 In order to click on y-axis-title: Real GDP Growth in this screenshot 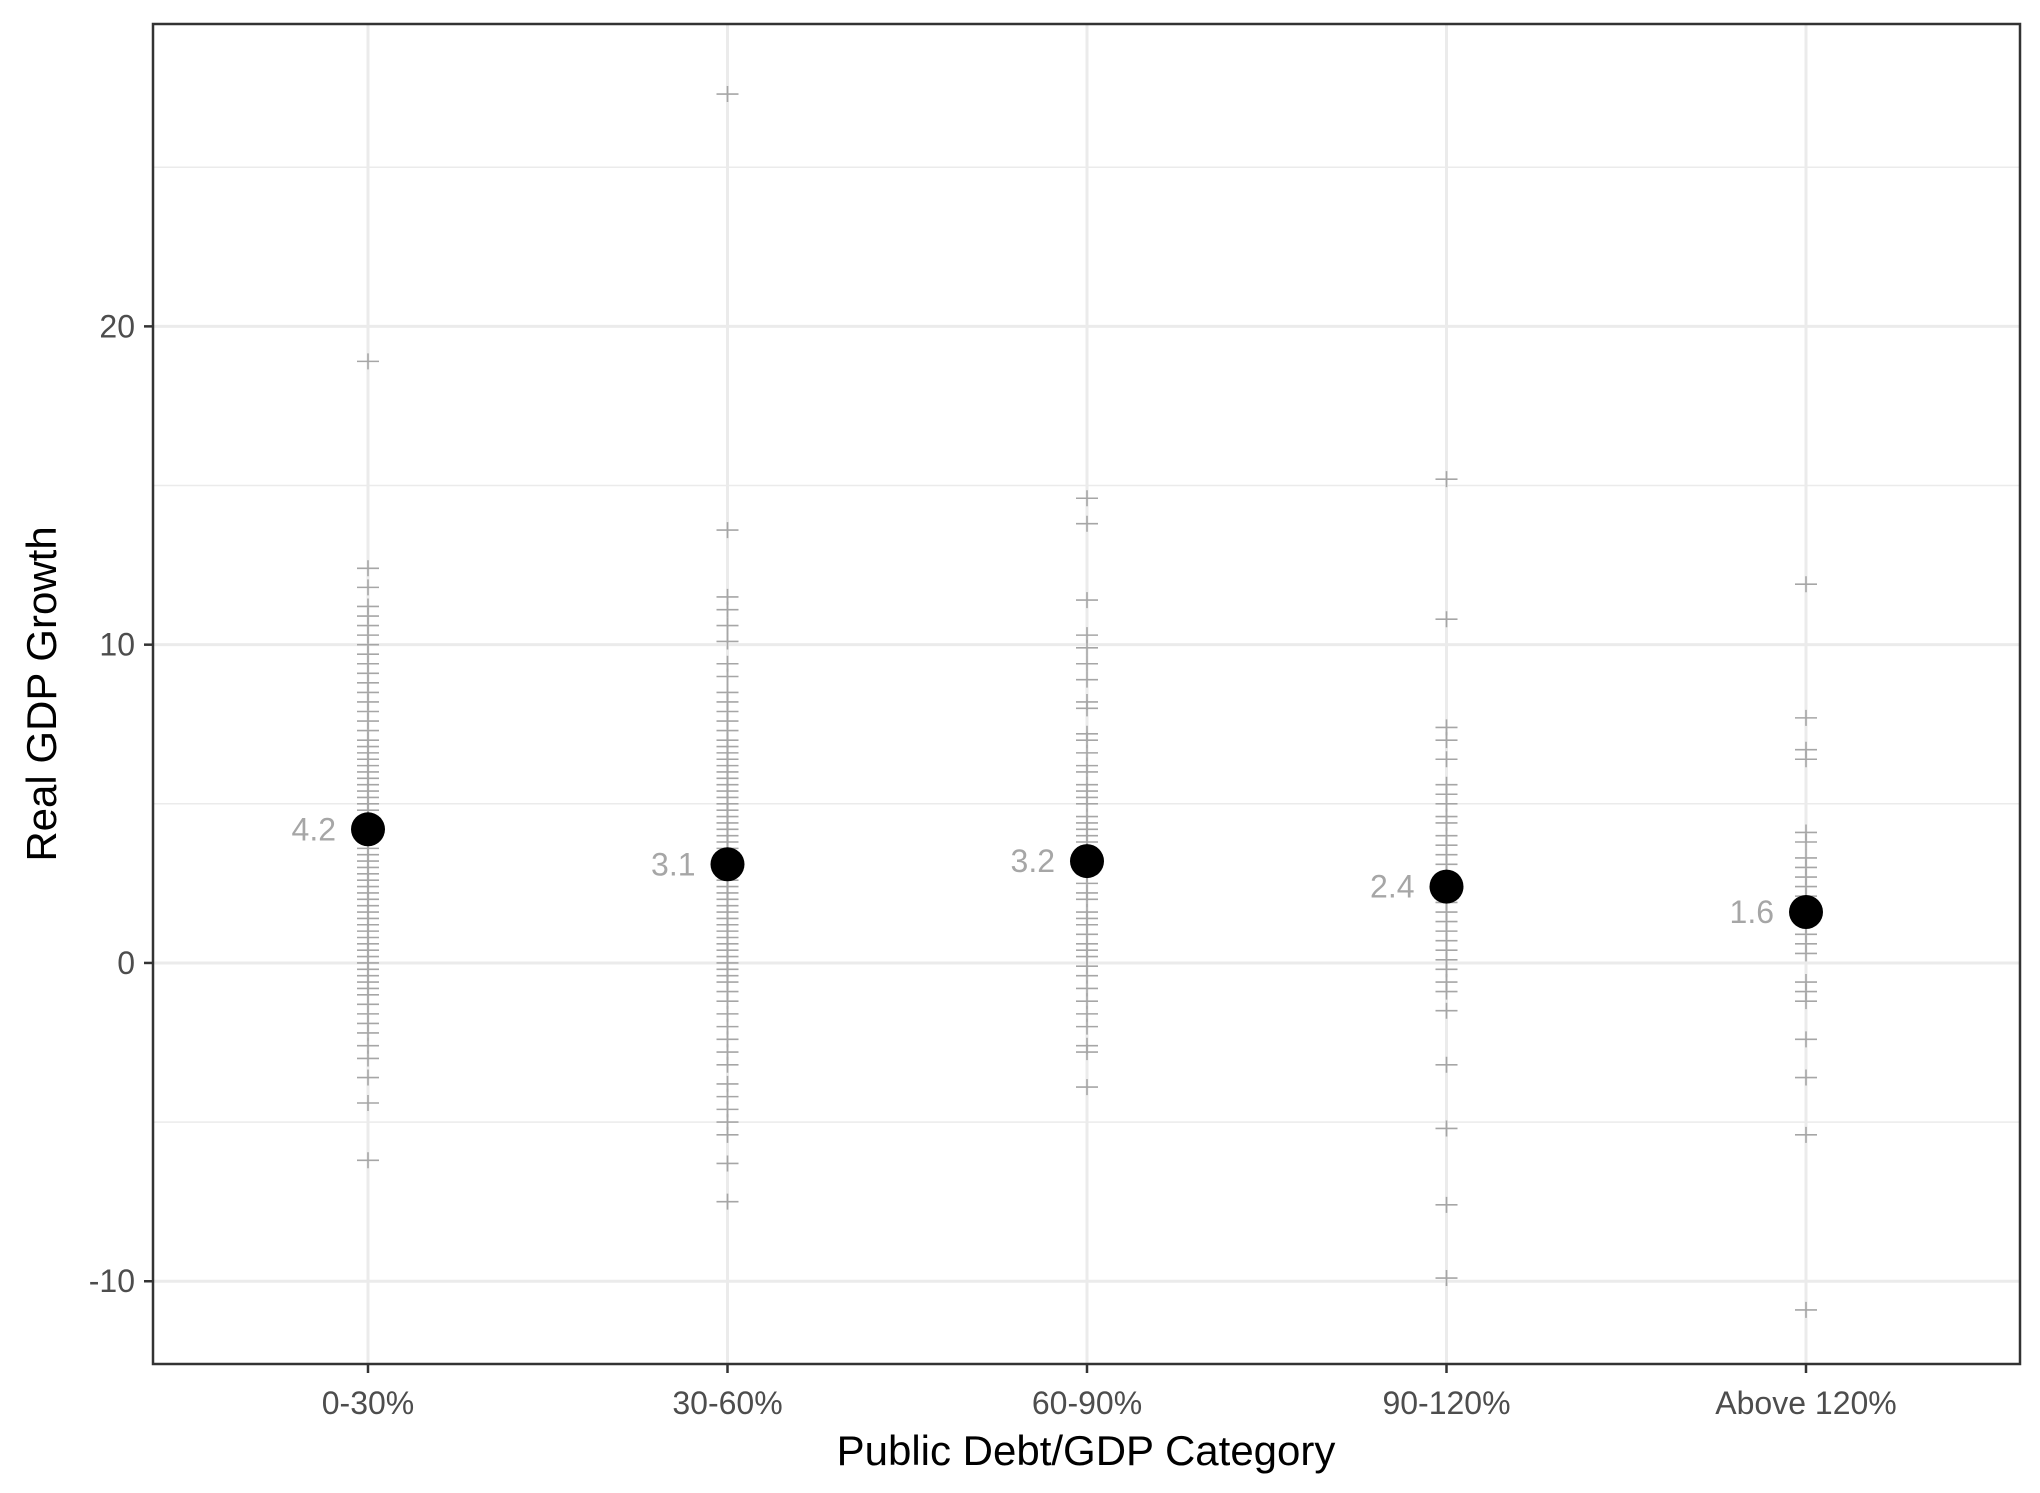, I will do `click(41, 693)`.